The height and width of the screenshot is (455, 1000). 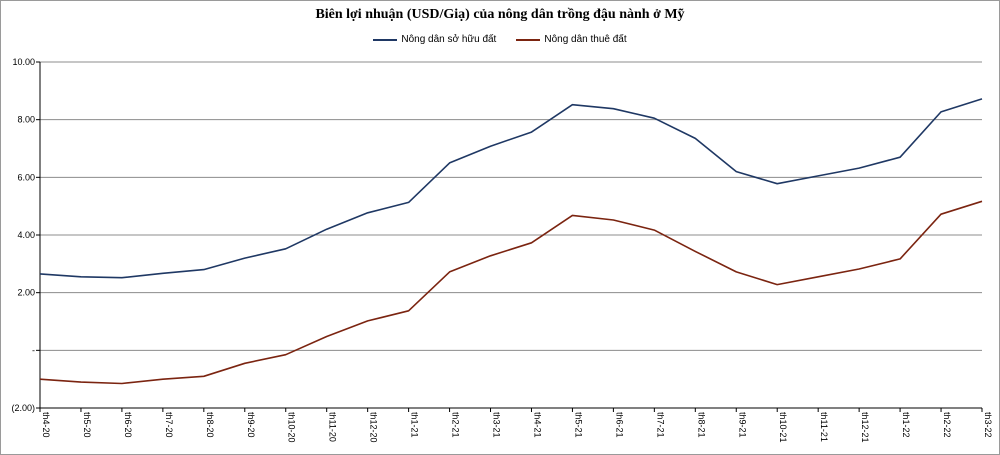 What do you see at coordinates (169, 425) in the screenshot?
I see `x-tick-label: th7-20` at bounding box center [169, 425].